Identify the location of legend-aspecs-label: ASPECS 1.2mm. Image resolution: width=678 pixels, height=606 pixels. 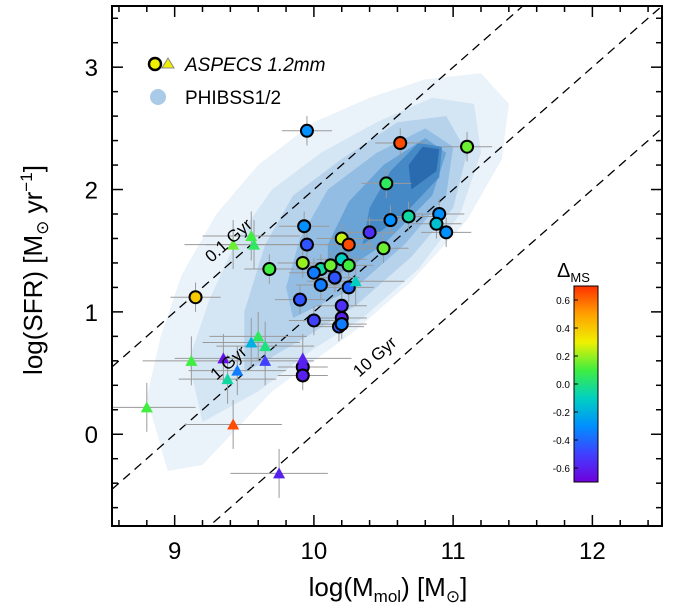
(254, 65).